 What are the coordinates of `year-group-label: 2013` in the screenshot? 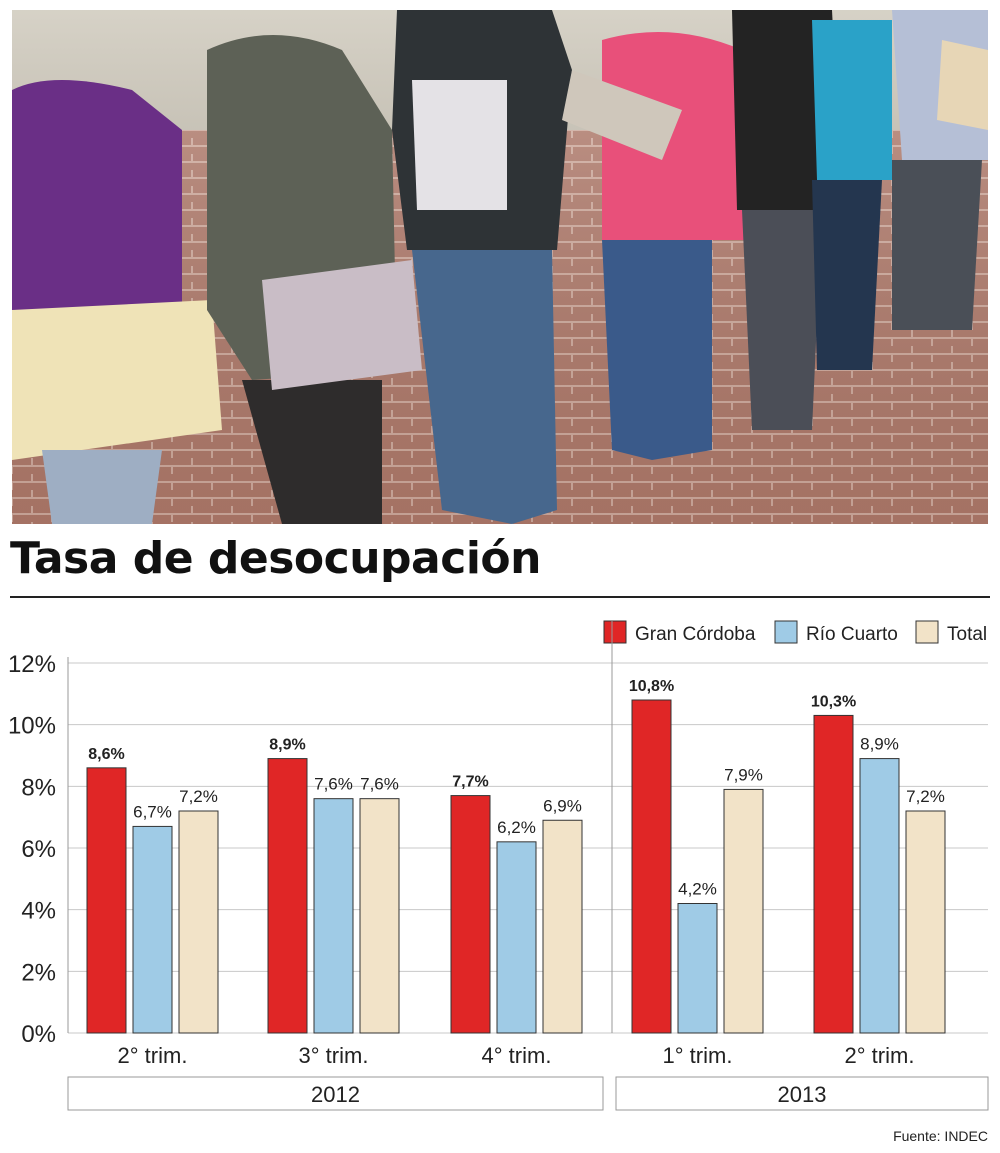 It's located at (802, 1094).